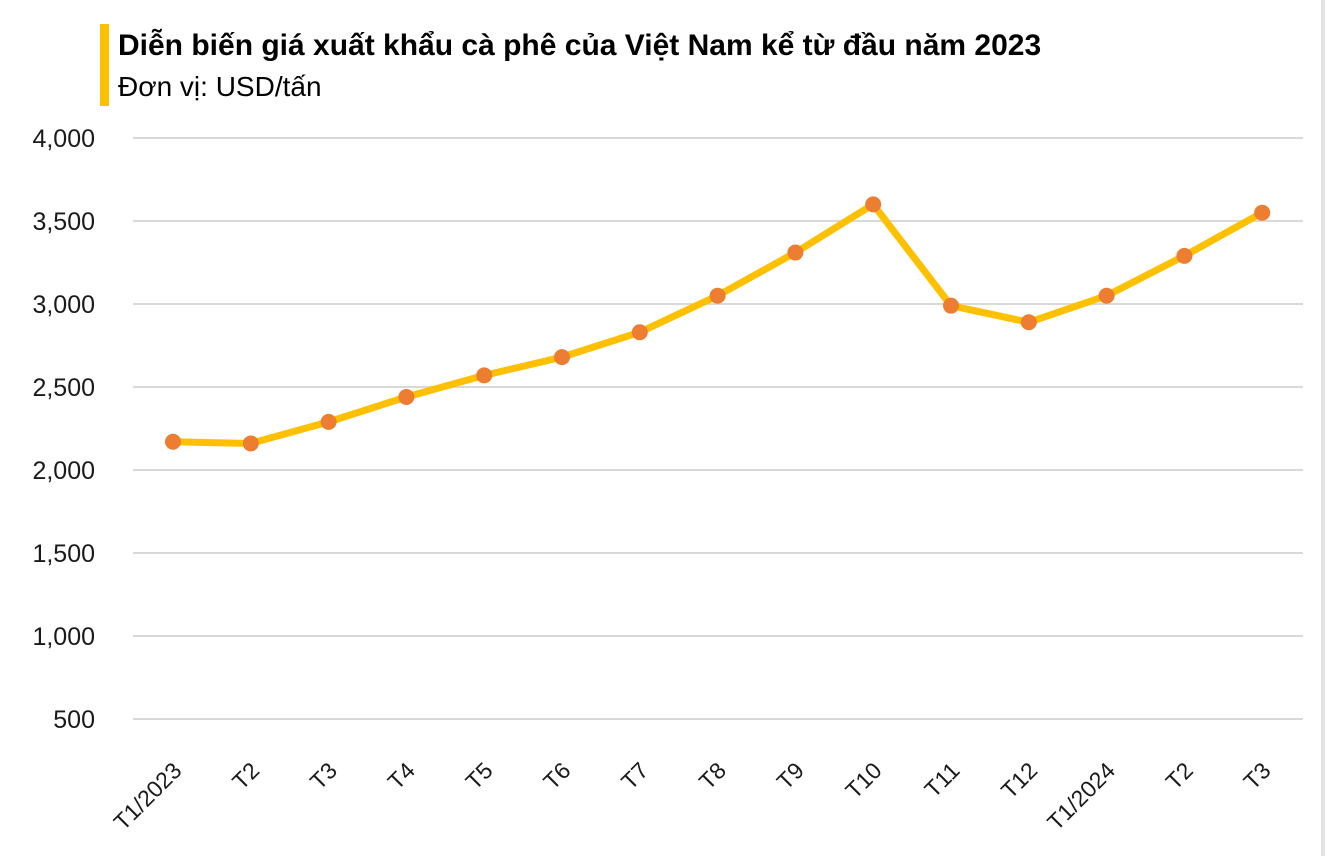  Describe the element at coordinates (1019, 780) in the screenshot. I see `x-axis-label: T12` at that location.